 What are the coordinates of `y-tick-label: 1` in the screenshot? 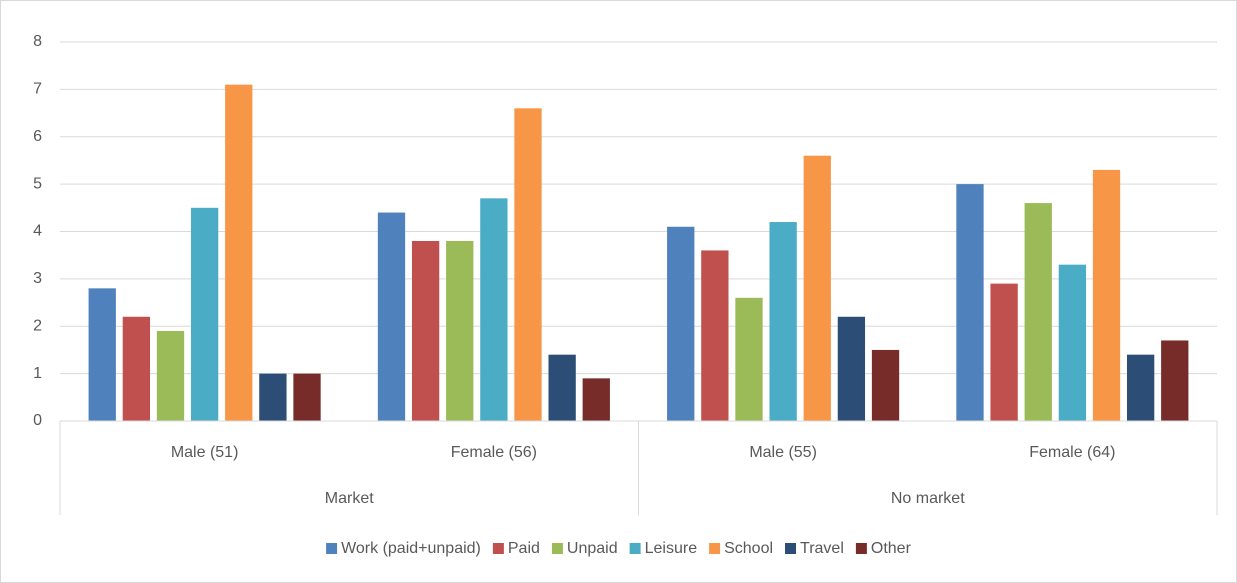 It's located at (37, 373).